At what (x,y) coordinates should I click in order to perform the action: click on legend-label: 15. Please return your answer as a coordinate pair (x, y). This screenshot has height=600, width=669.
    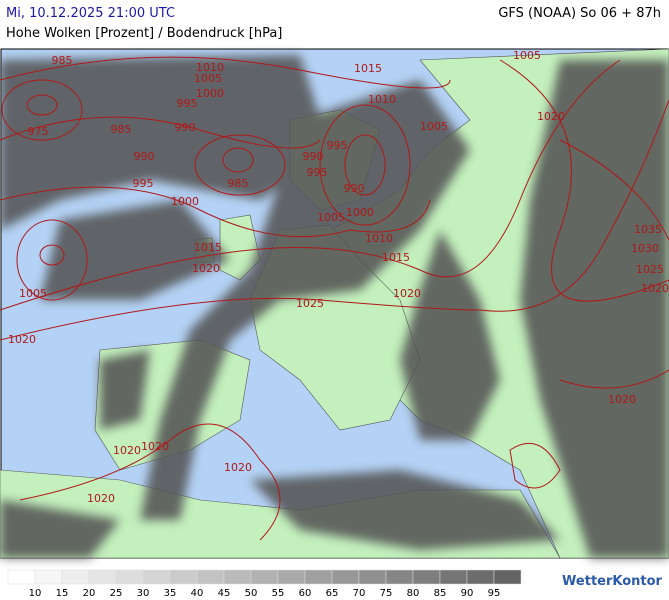
    Looking at the image, I should click on (62, 593).